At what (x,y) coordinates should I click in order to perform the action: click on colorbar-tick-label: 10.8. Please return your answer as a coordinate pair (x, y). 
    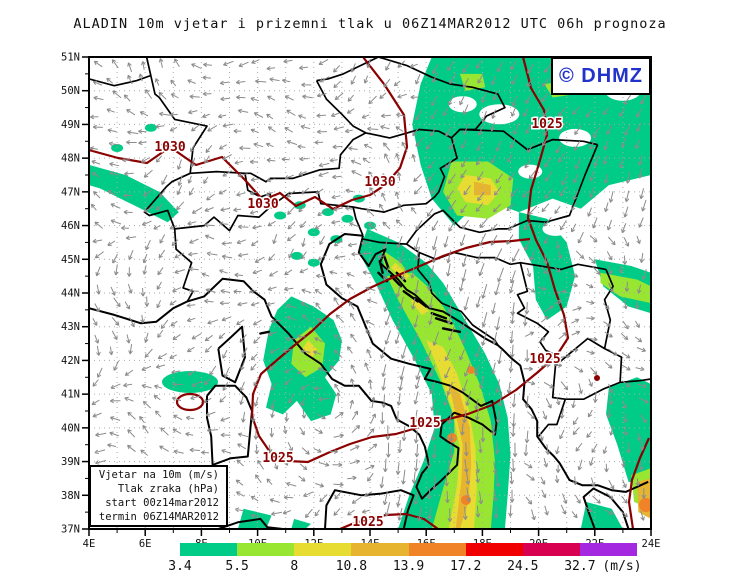
    Looking at the image, I should click on (351, 566).